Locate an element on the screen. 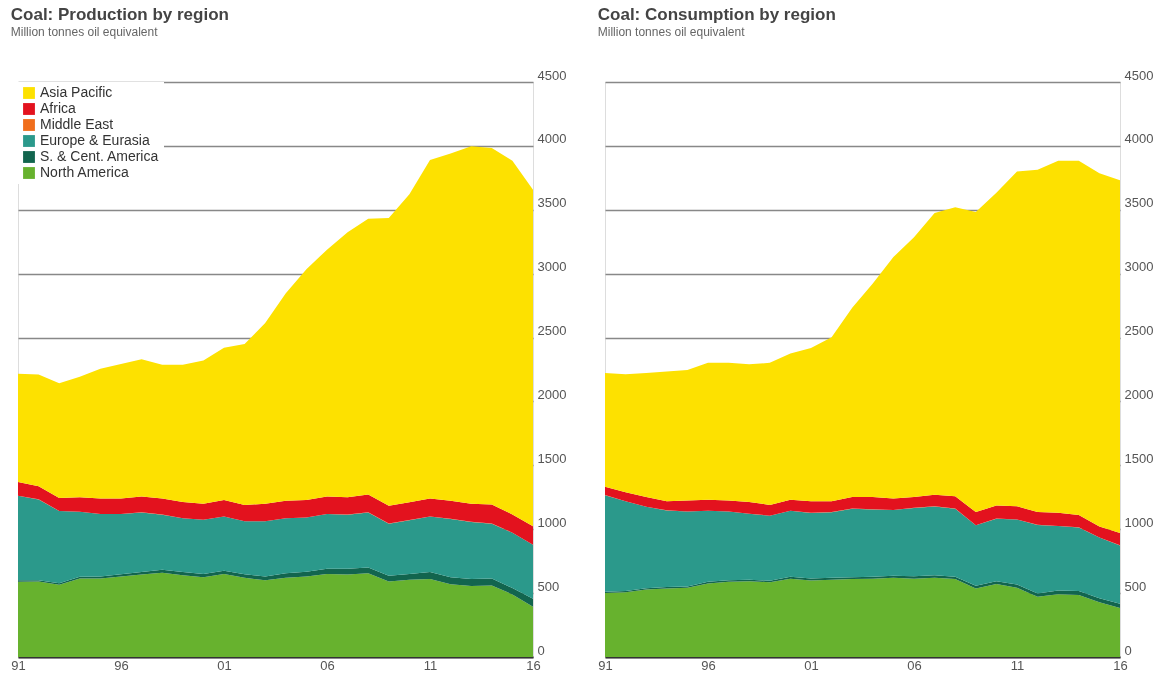  legend-label: Africa is located at coordinates (58, 108).